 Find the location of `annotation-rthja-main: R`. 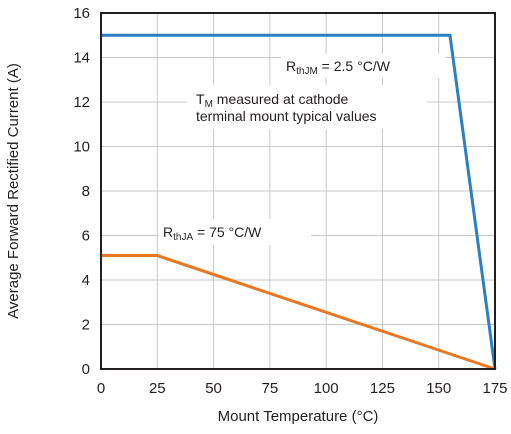

annotation-rthja-main: R is located at coordinates (168, 232).